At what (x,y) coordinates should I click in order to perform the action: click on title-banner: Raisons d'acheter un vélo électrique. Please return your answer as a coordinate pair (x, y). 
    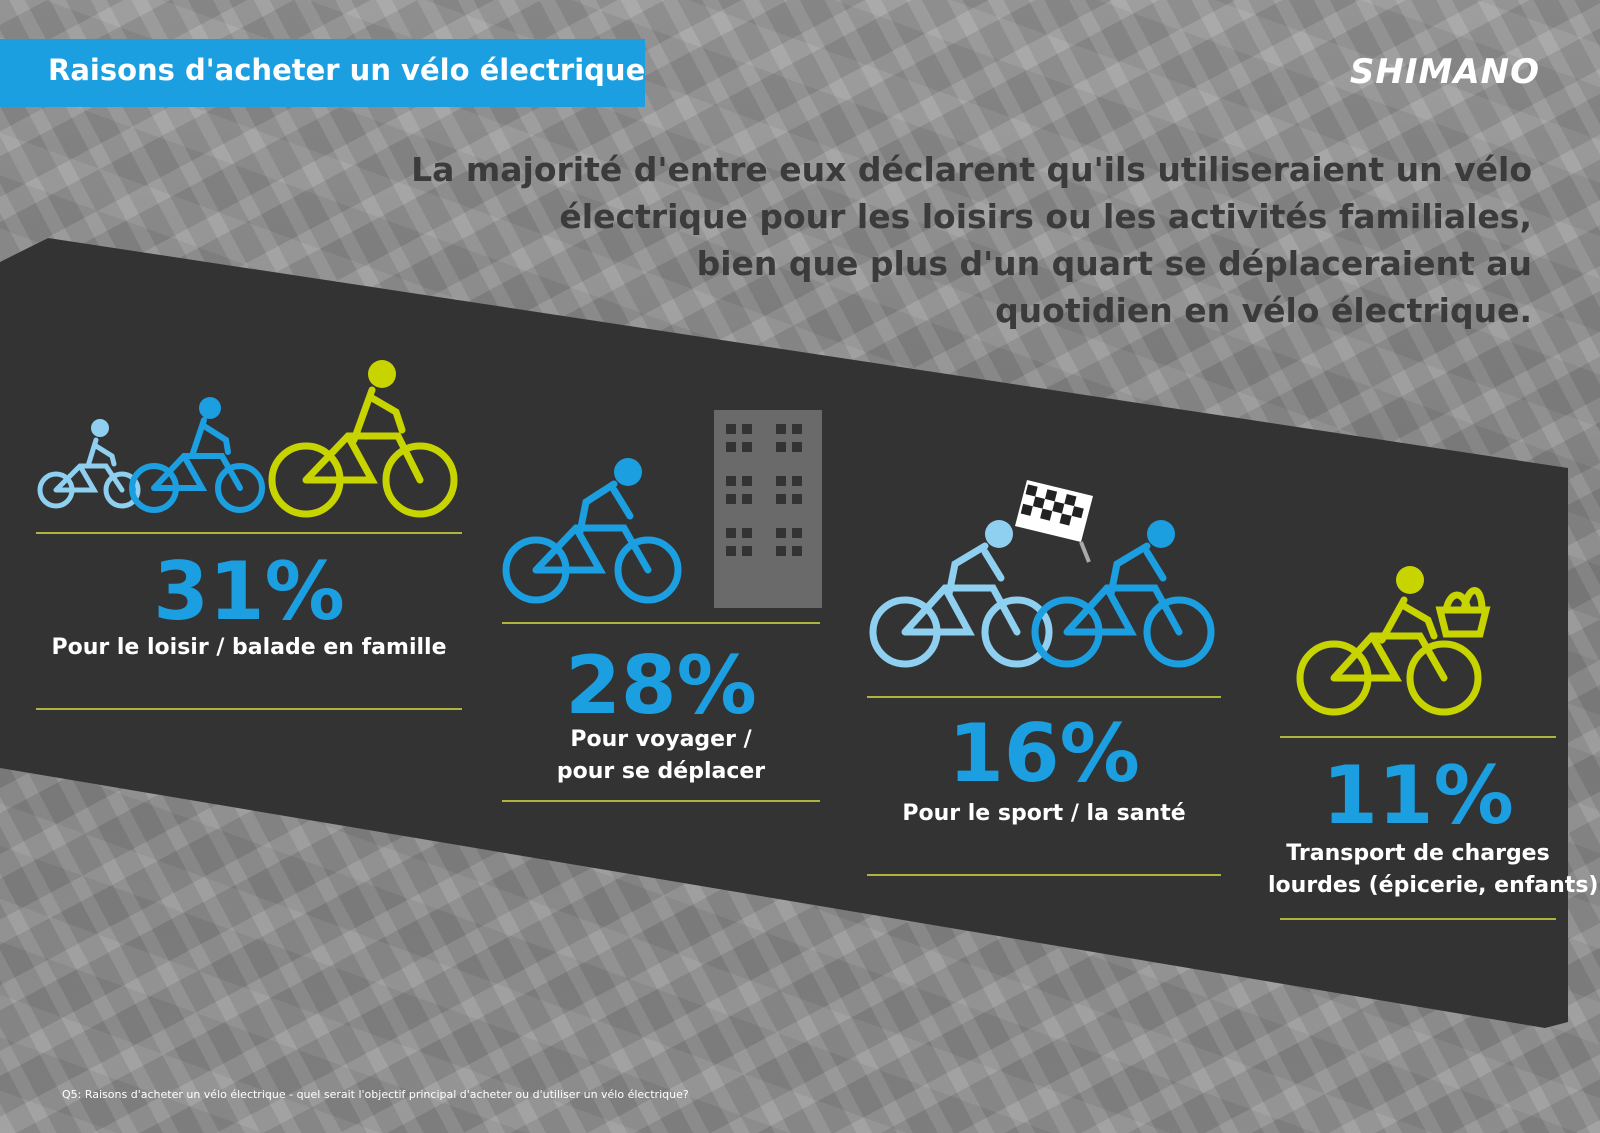
    Looking at the image, I should click on (322, 73).